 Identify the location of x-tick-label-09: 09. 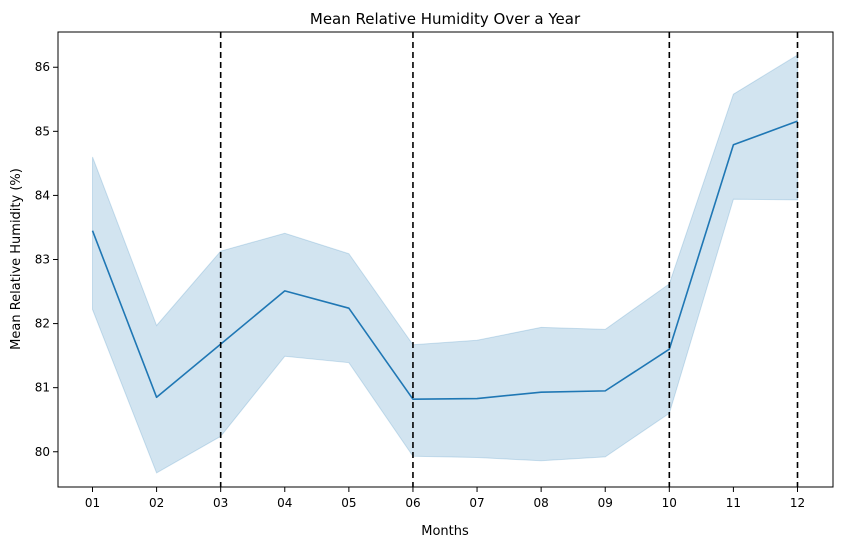
(605, 503).